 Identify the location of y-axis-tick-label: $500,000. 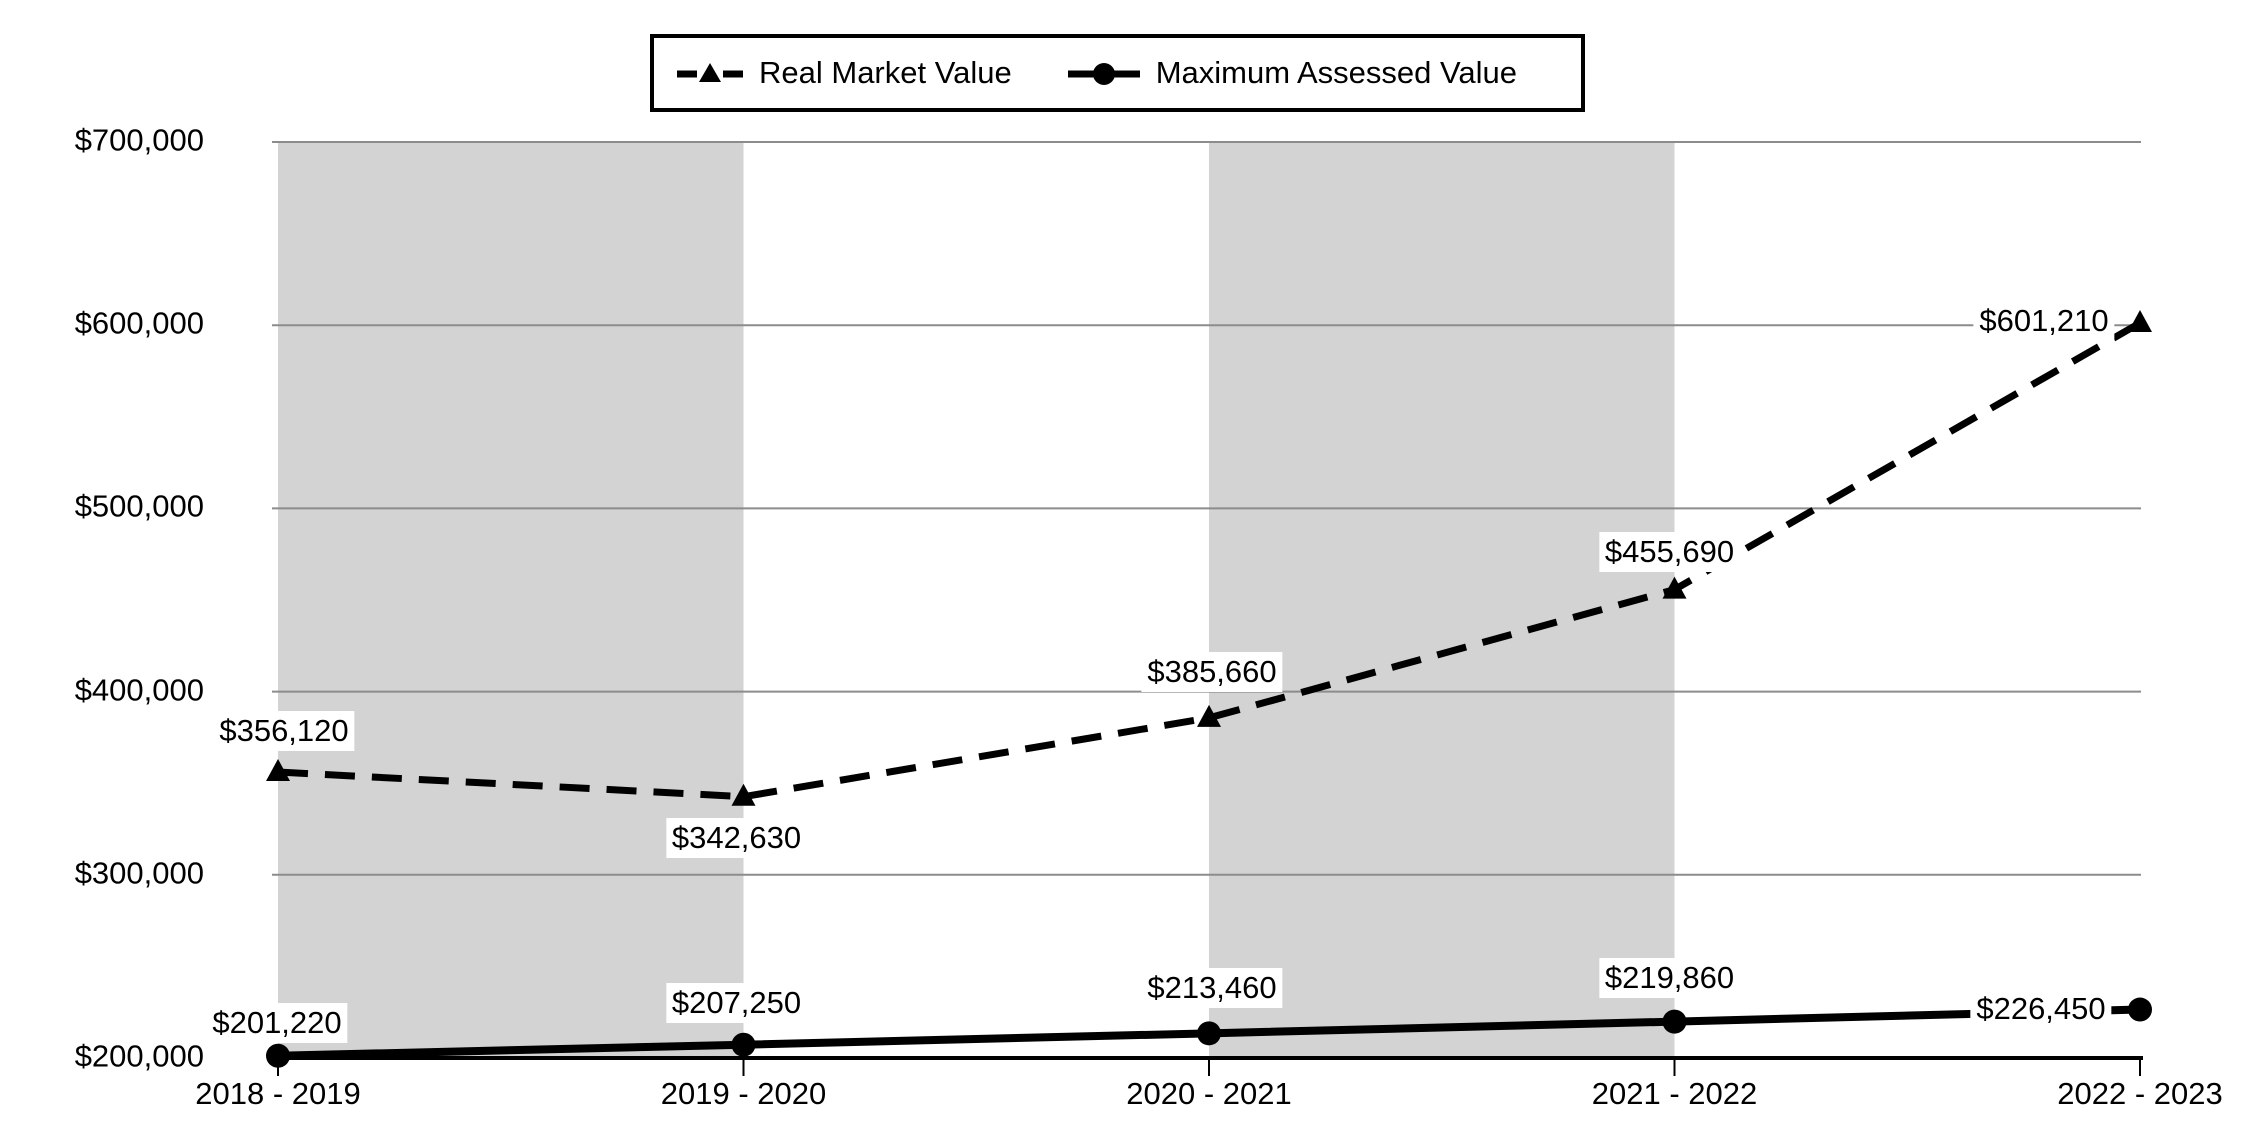
(139, 506).